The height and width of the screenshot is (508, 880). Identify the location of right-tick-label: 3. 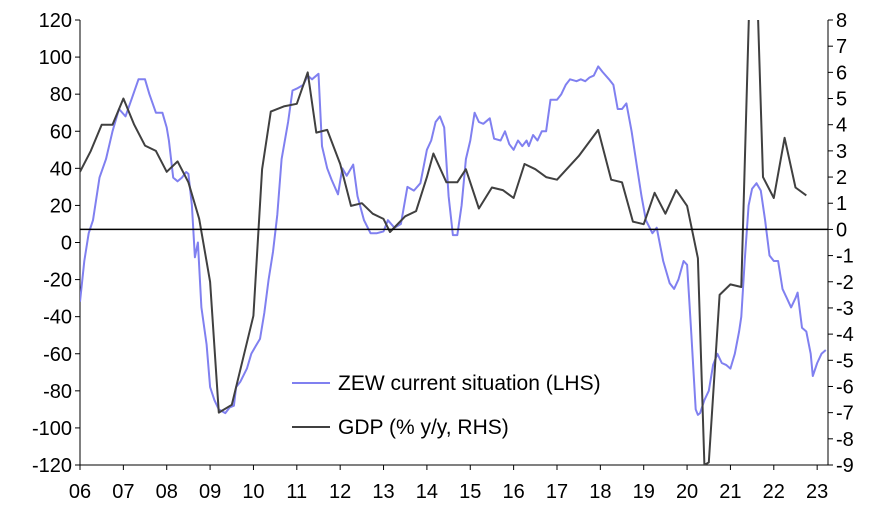
(841, 152).